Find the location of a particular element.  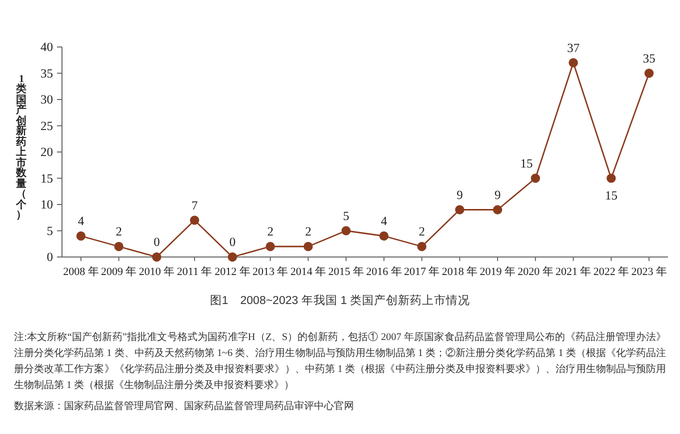

x-tick-label: 2018 年 is located at coordinates (460, 272).